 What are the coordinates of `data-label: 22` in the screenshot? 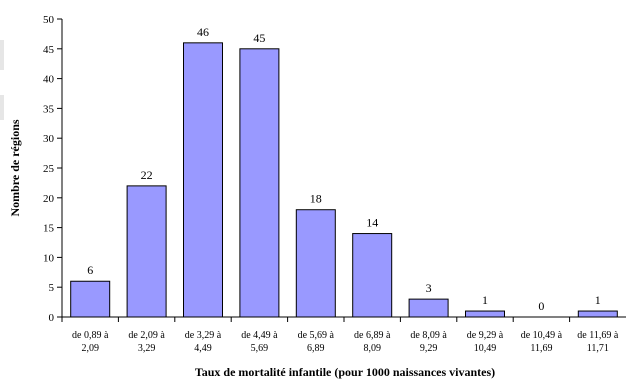 It's located at (147, 175).